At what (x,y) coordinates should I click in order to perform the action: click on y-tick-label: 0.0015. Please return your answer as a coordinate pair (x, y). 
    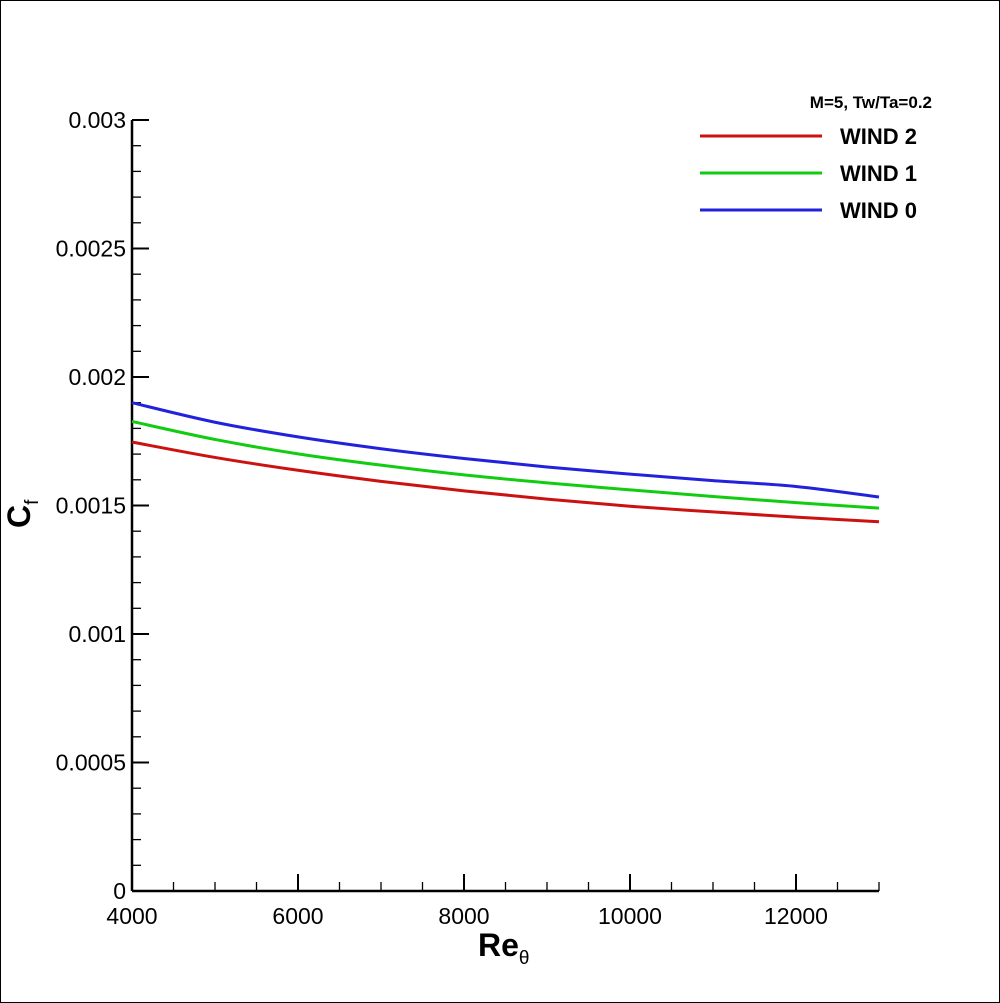
    Looking at the image, I should click on (91, 506).